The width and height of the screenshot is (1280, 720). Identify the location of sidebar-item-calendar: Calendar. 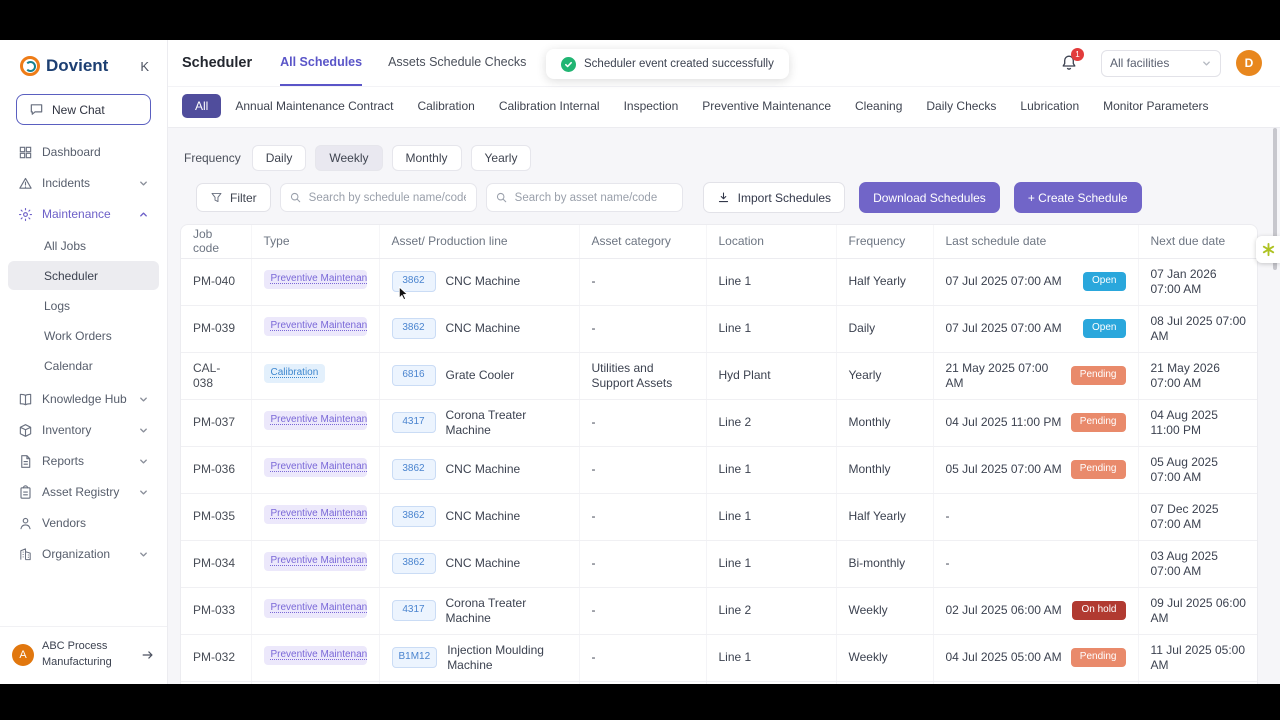
(68, 365).